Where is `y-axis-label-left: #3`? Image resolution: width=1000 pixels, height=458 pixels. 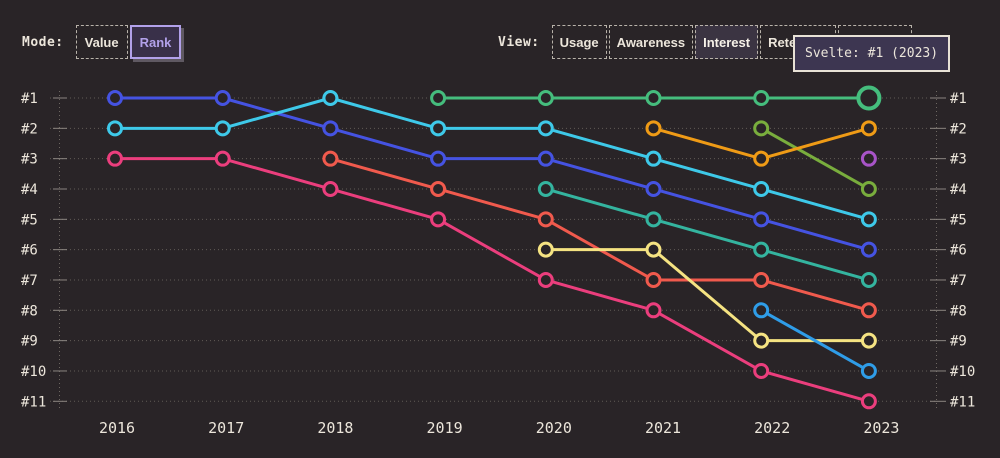
y-axis-label-left: #3 is located at coordinates (29, 160).